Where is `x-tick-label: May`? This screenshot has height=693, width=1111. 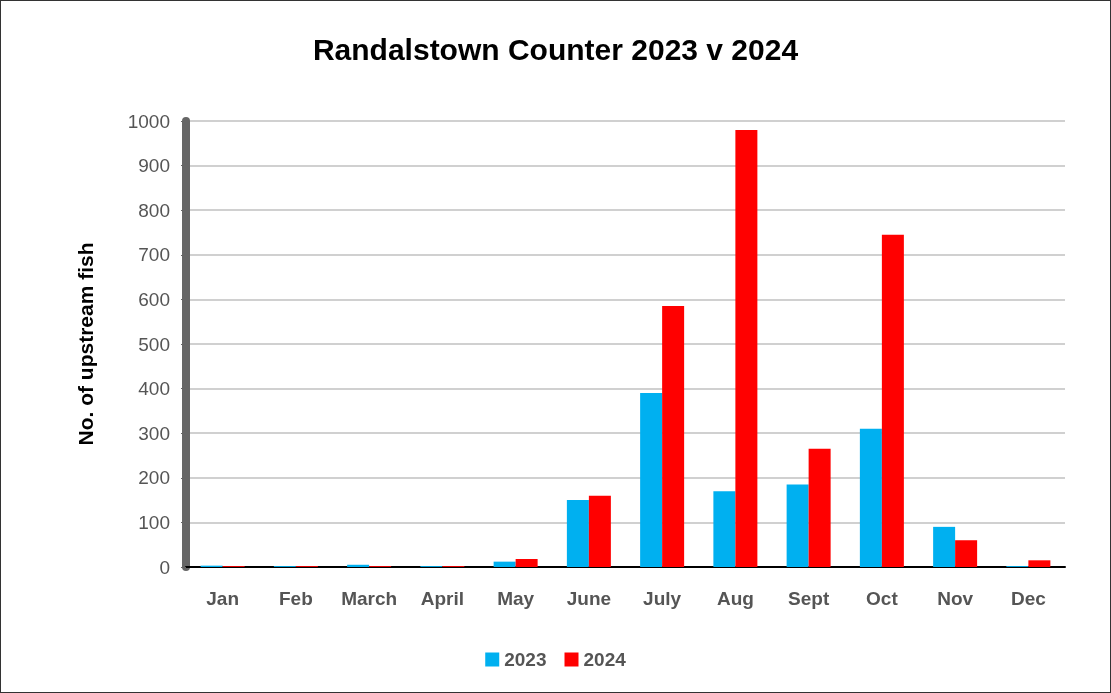
x-tick-label: May is located at coordinates (516, 598).